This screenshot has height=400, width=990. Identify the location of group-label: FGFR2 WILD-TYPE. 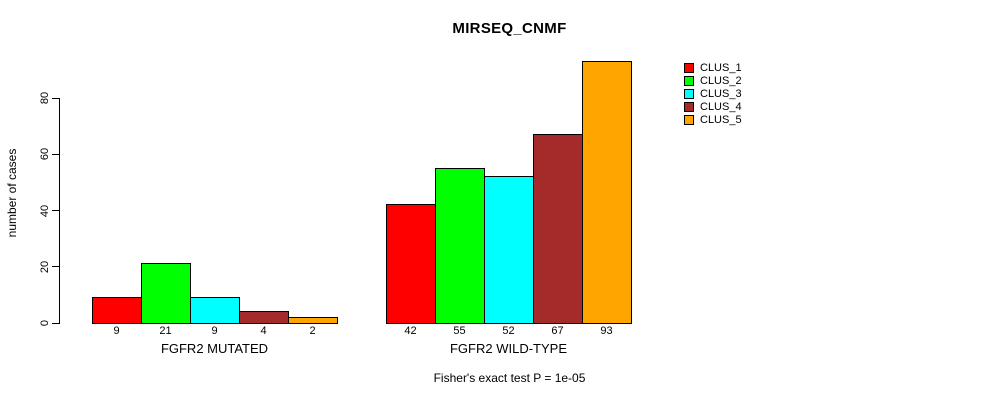
(508, 348).